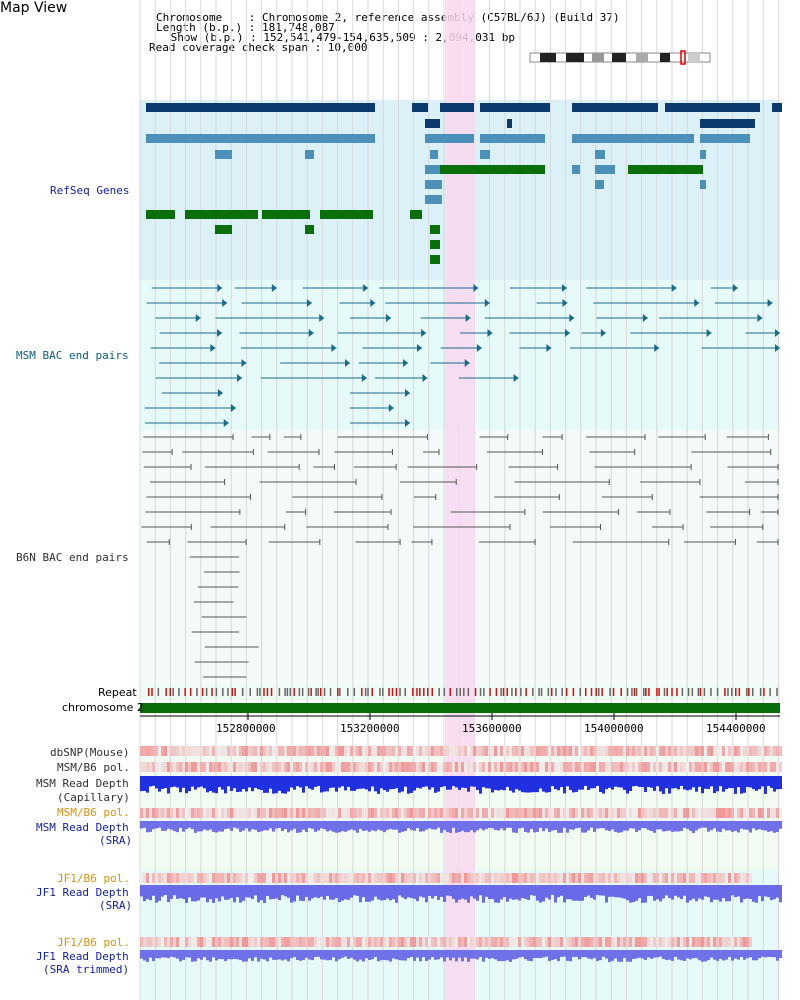  I want to click on msm-b6-pol-label: MSM/B6 pol., so click(93, 767).